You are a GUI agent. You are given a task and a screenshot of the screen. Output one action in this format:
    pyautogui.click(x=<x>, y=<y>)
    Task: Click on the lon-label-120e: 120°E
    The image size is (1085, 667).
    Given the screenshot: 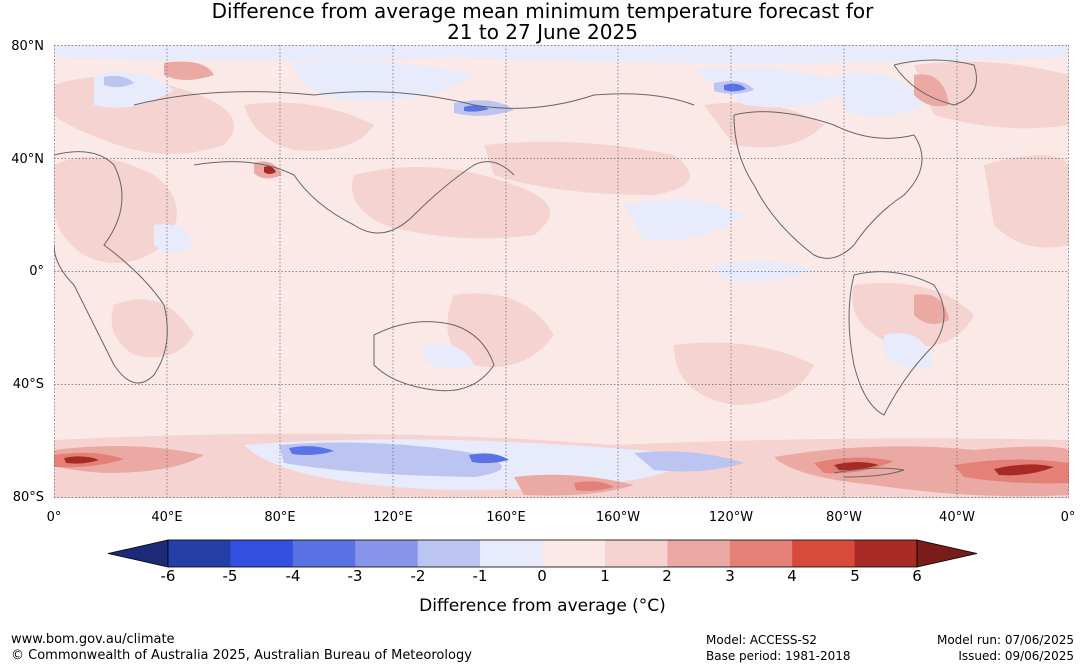 What is the action you would take?
    pyautogui.click(x=393, y=517)
    